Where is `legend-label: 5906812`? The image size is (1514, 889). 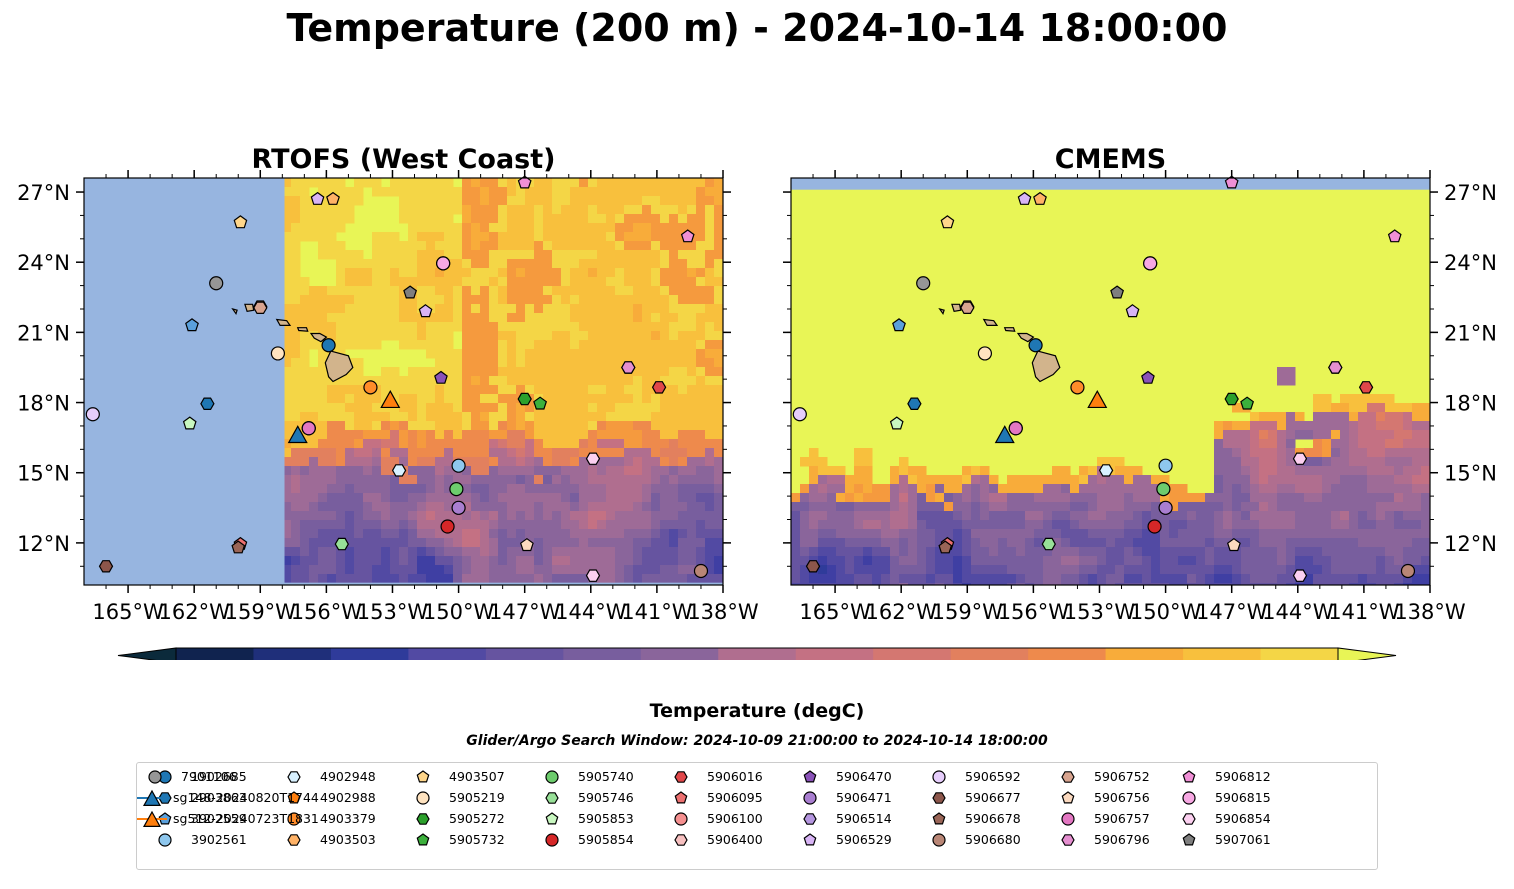 legend-label: 5906812 is located at coordinates (1243, 776).